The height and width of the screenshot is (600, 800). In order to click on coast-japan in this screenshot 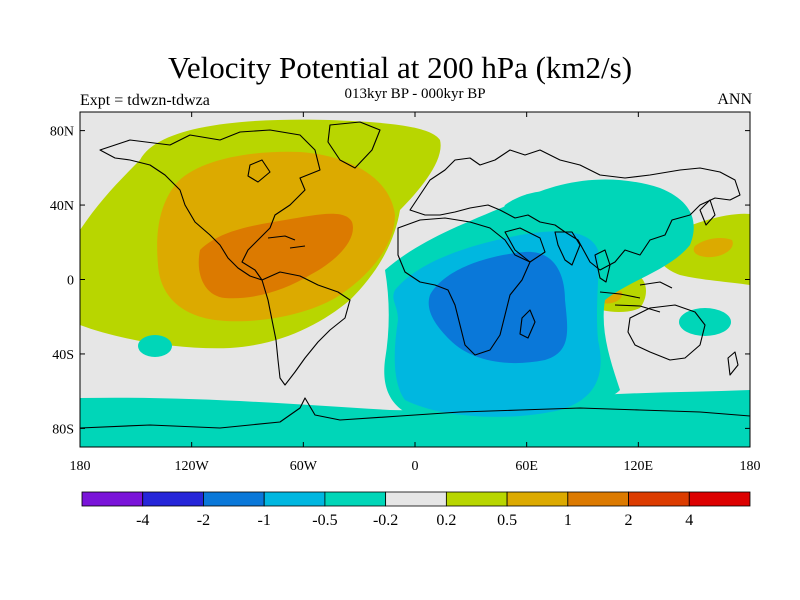, I will do `click(707, 212)`.